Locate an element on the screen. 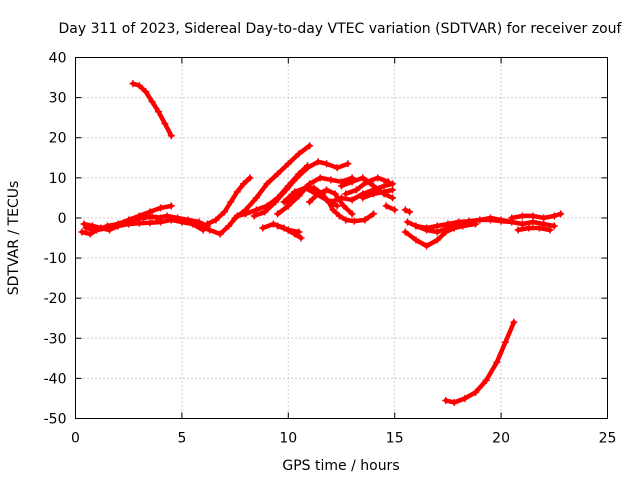 The height and width of the screenshot is (480, 640). y-tick-label: 10 is located at coordinates (58, 179).